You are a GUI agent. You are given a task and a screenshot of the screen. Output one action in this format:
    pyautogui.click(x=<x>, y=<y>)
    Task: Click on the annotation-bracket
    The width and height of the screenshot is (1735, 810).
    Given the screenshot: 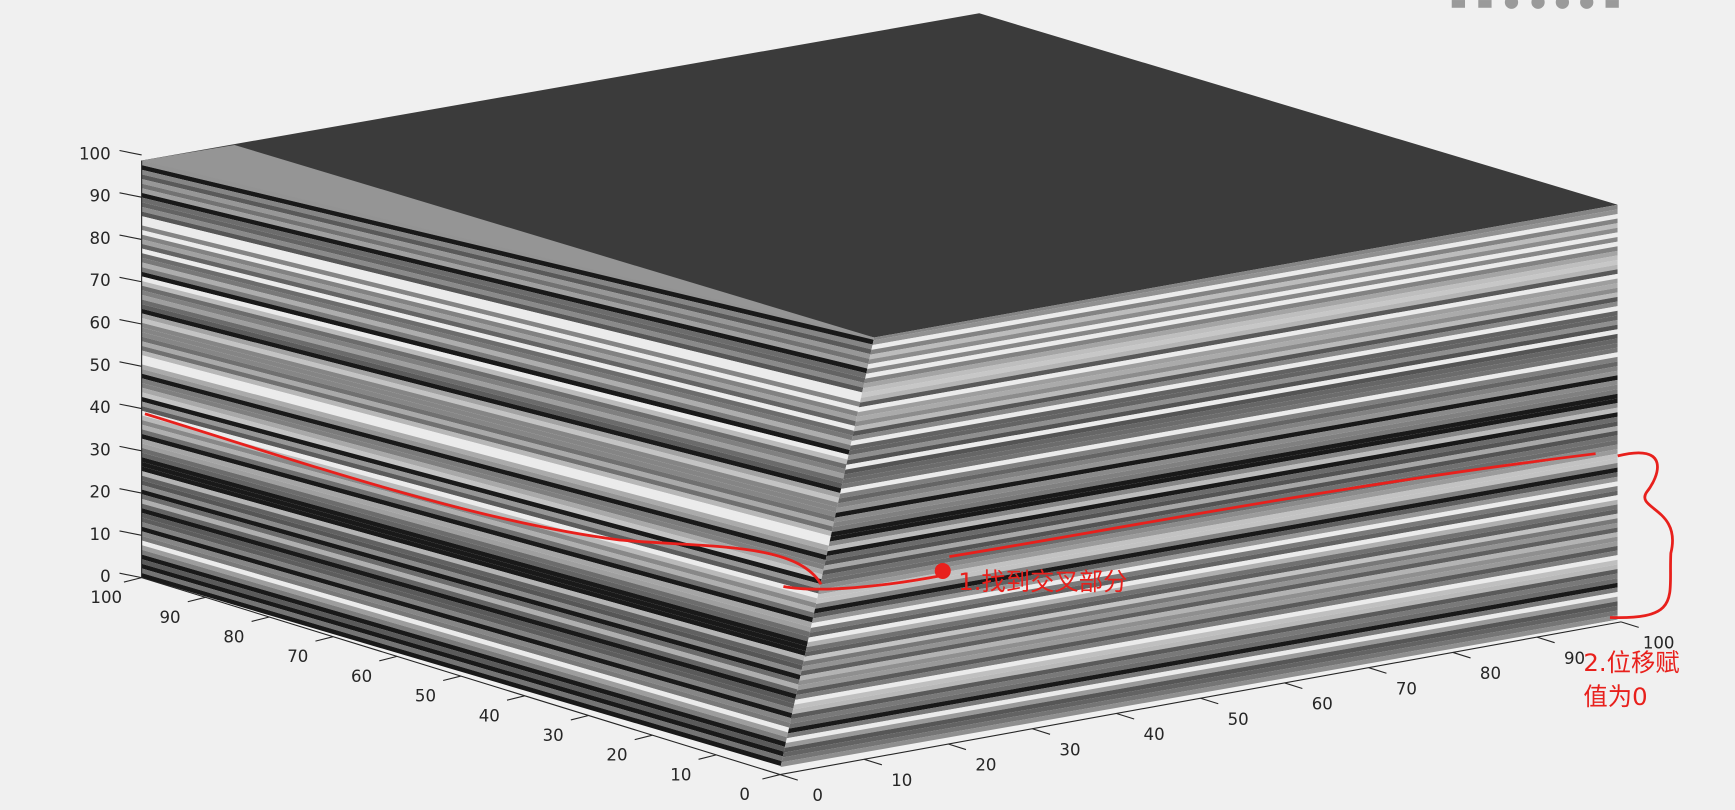 What is the action you would take?
    pyautogui.click(x=1641, y=535)
    